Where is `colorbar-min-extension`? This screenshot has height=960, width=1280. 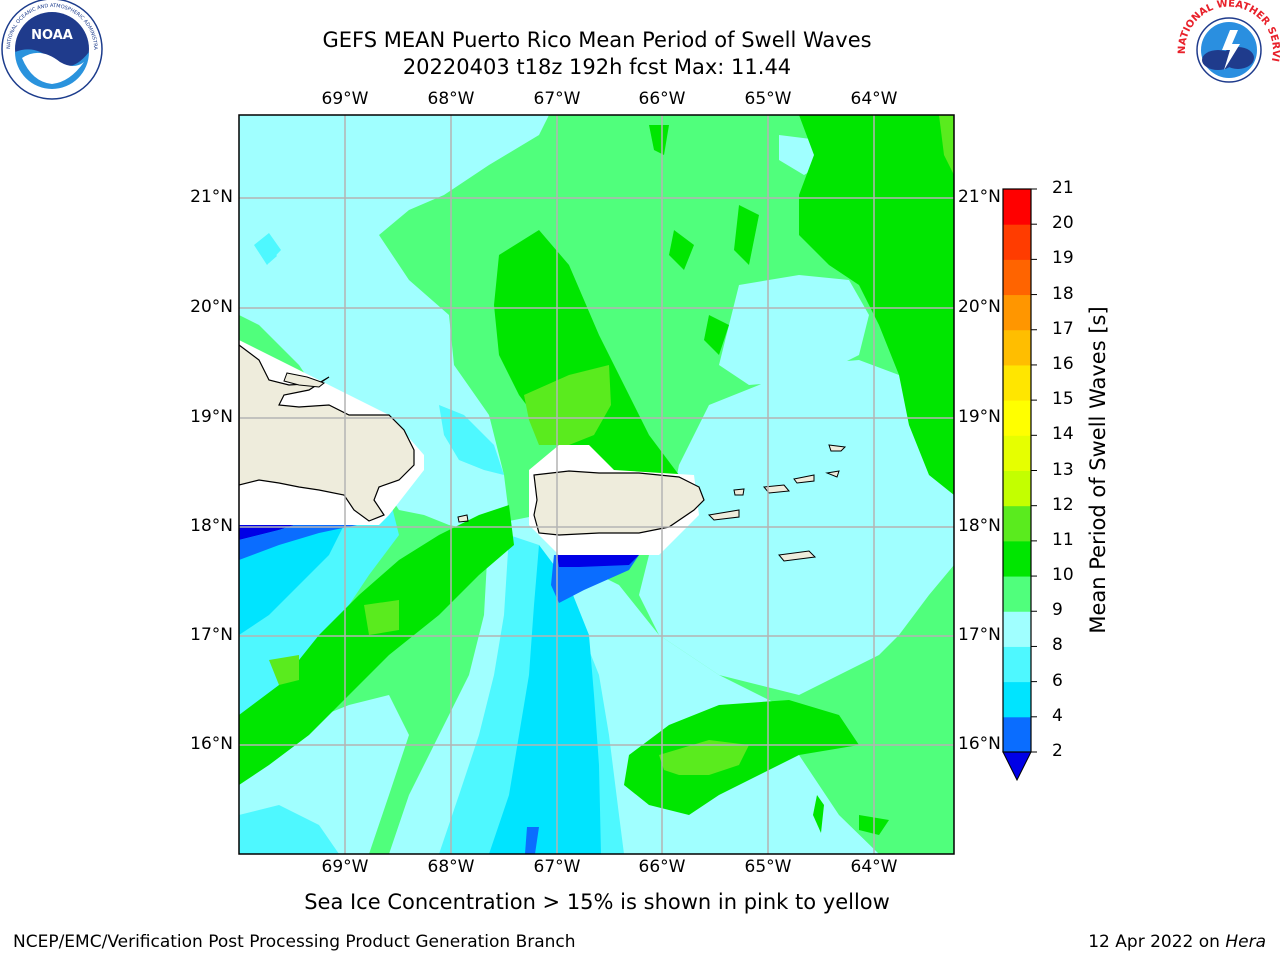 colorbar-min-extension is located at coordinates (1017, 766).